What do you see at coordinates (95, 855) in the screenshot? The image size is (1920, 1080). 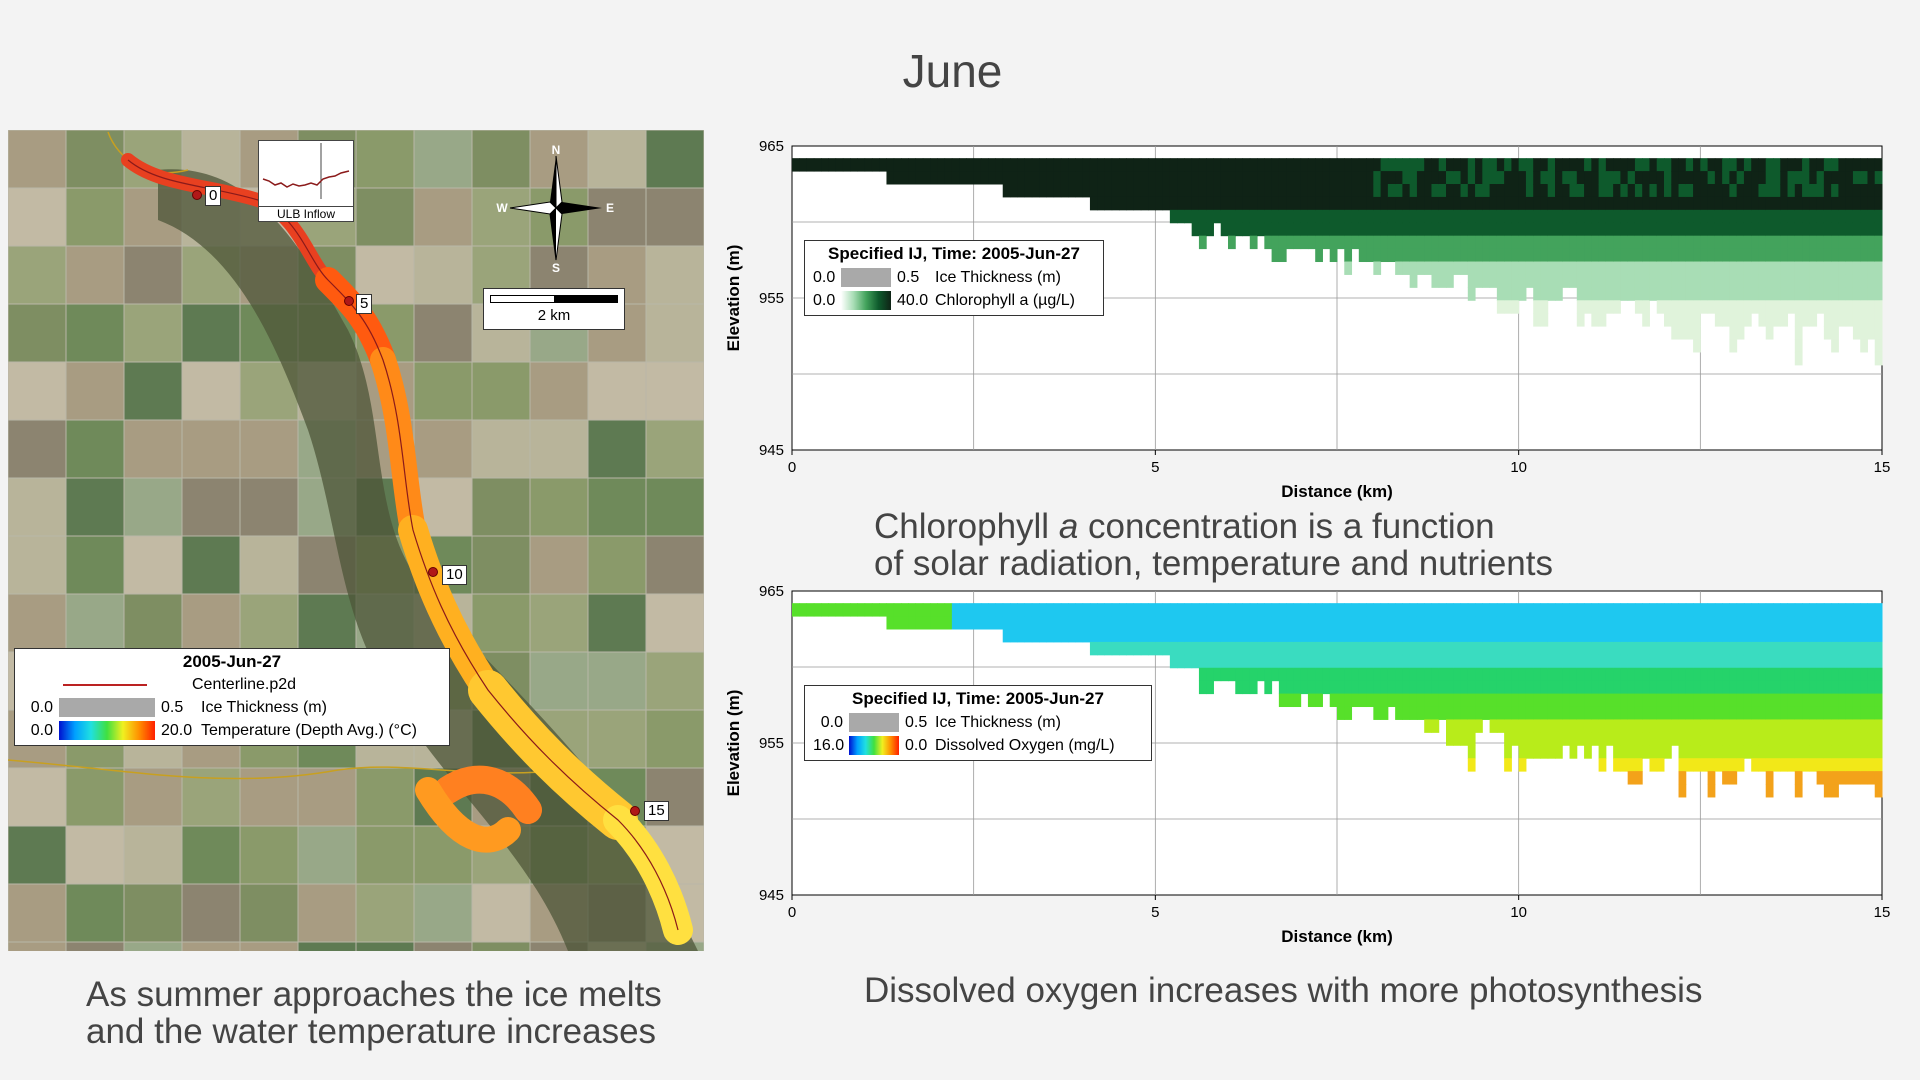 I see `map-field` at bounding box center [95, 855].